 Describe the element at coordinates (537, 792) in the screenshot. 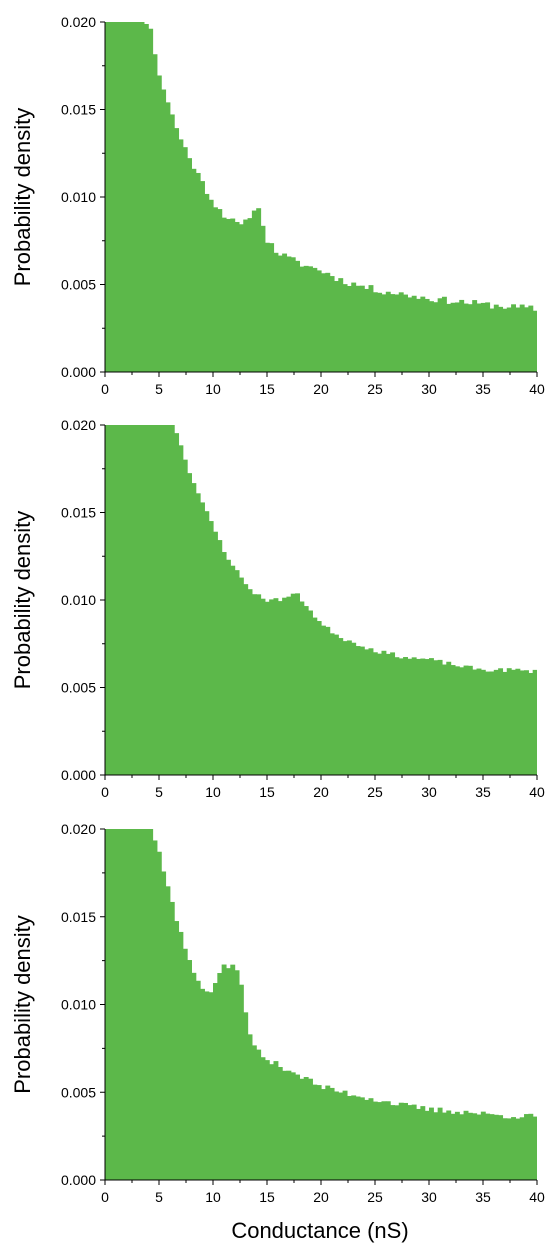

I see `x-tick-label: 40` at that location.